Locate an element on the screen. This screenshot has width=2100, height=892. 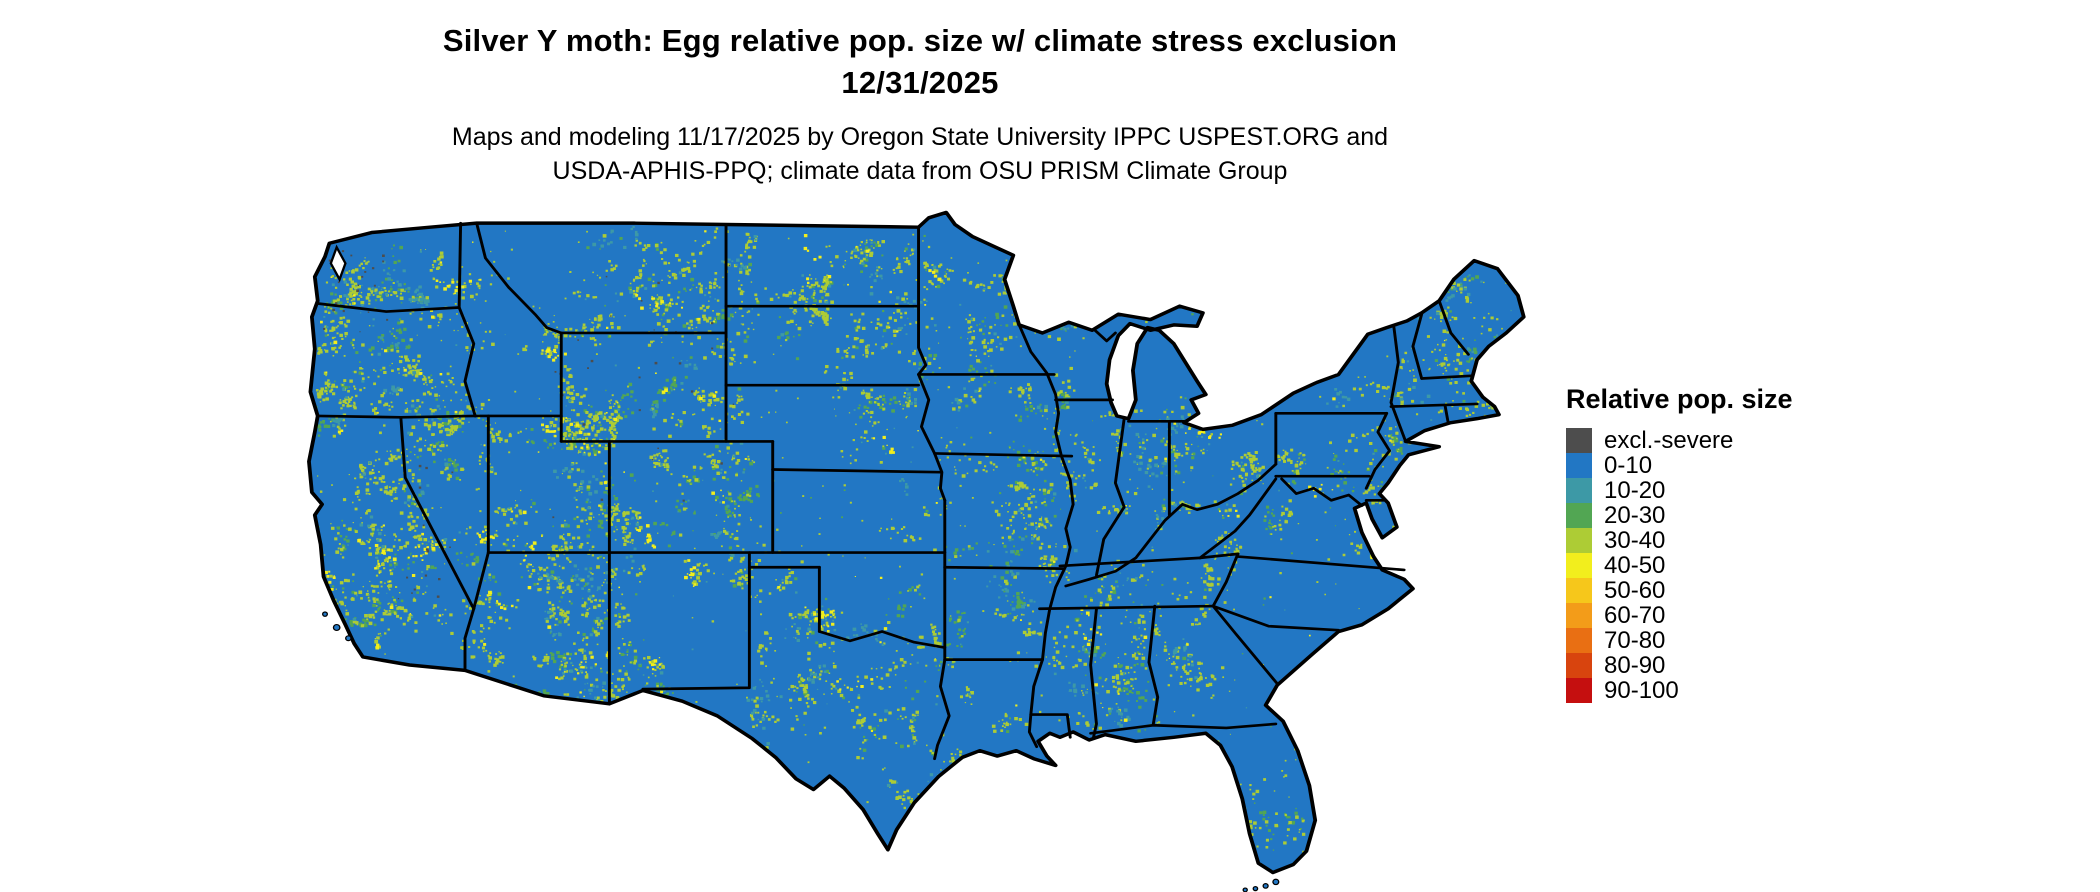
legend-item: 70-80 is located at coordinates (1679, 640).